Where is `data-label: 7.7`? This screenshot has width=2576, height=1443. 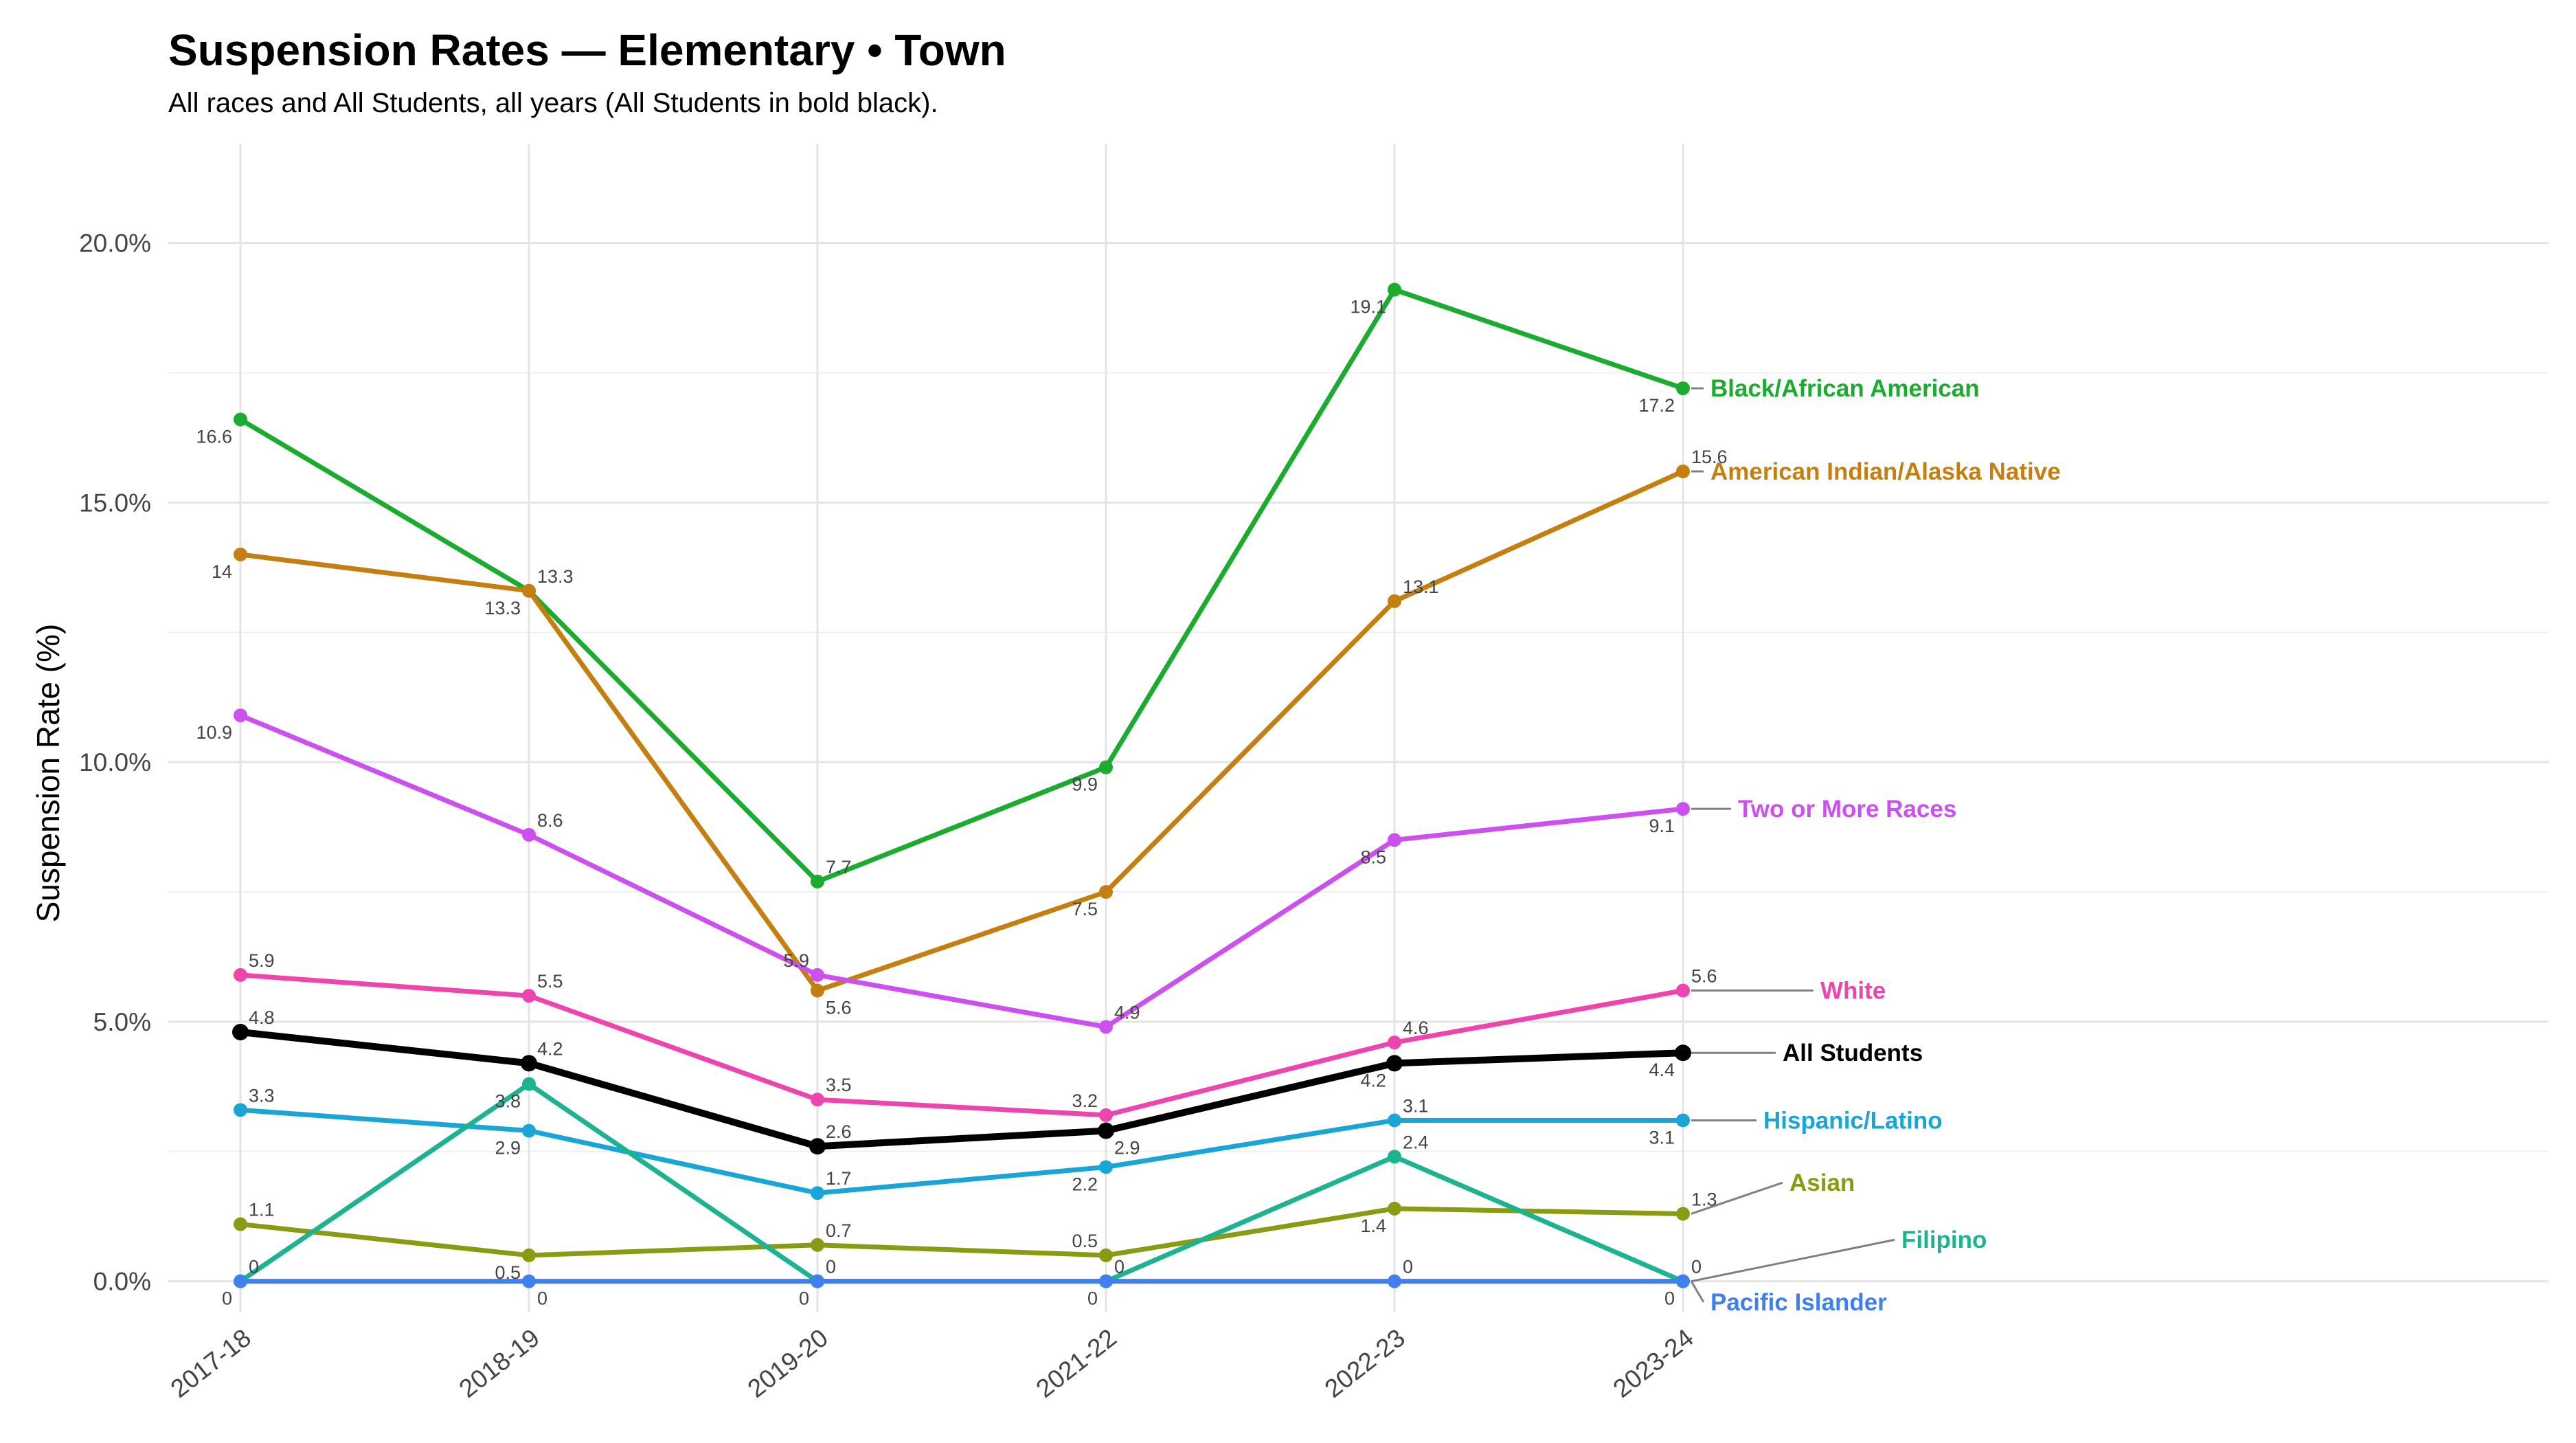
data-label: 7.7 is located at coordinates (839, 867).